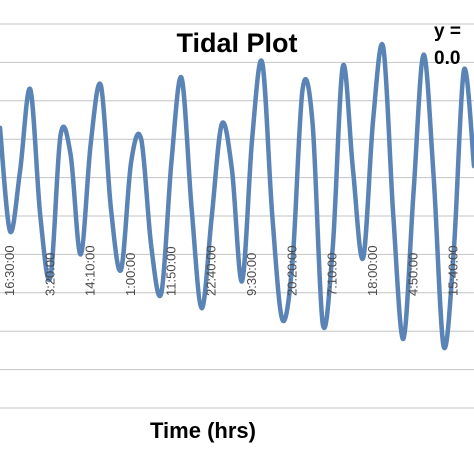  I want to click on x-tick-label: 22:40:00, so click(211, 270).